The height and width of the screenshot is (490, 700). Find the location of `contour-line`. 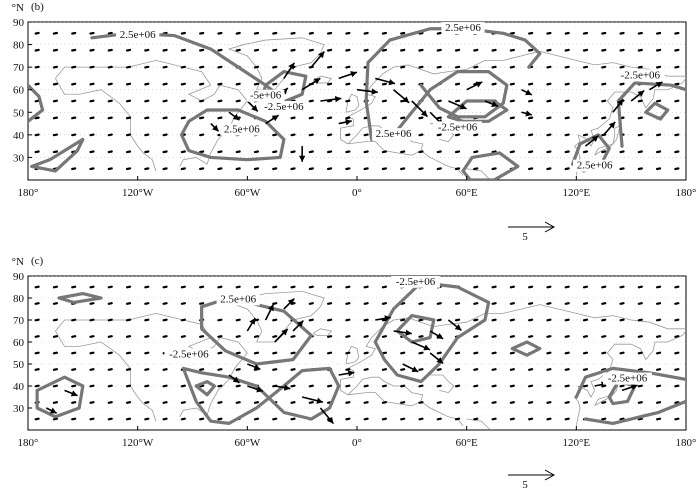

contour-line is located at coordinates (490, 165).